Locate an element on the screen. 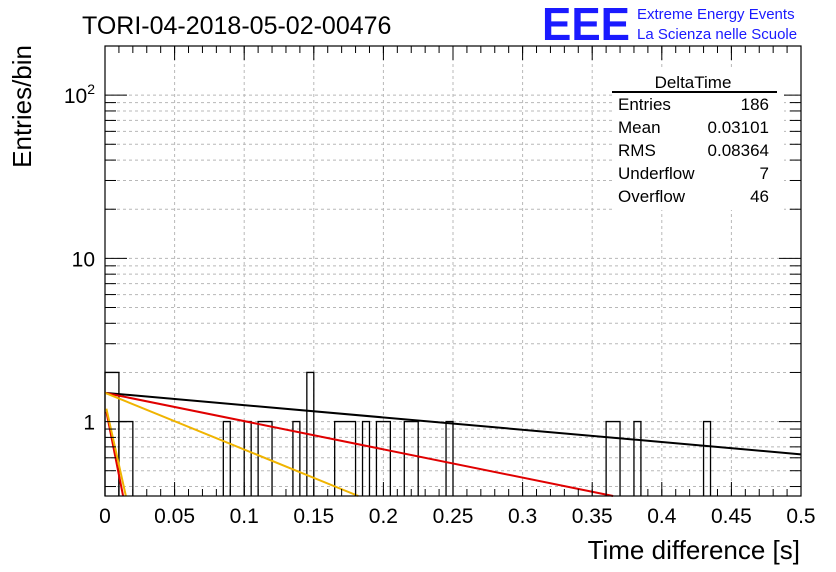 Image resolution: width=836 pixels, height=572 pixels. stats-row-label: Overflow is located at coordinates (652, 196).